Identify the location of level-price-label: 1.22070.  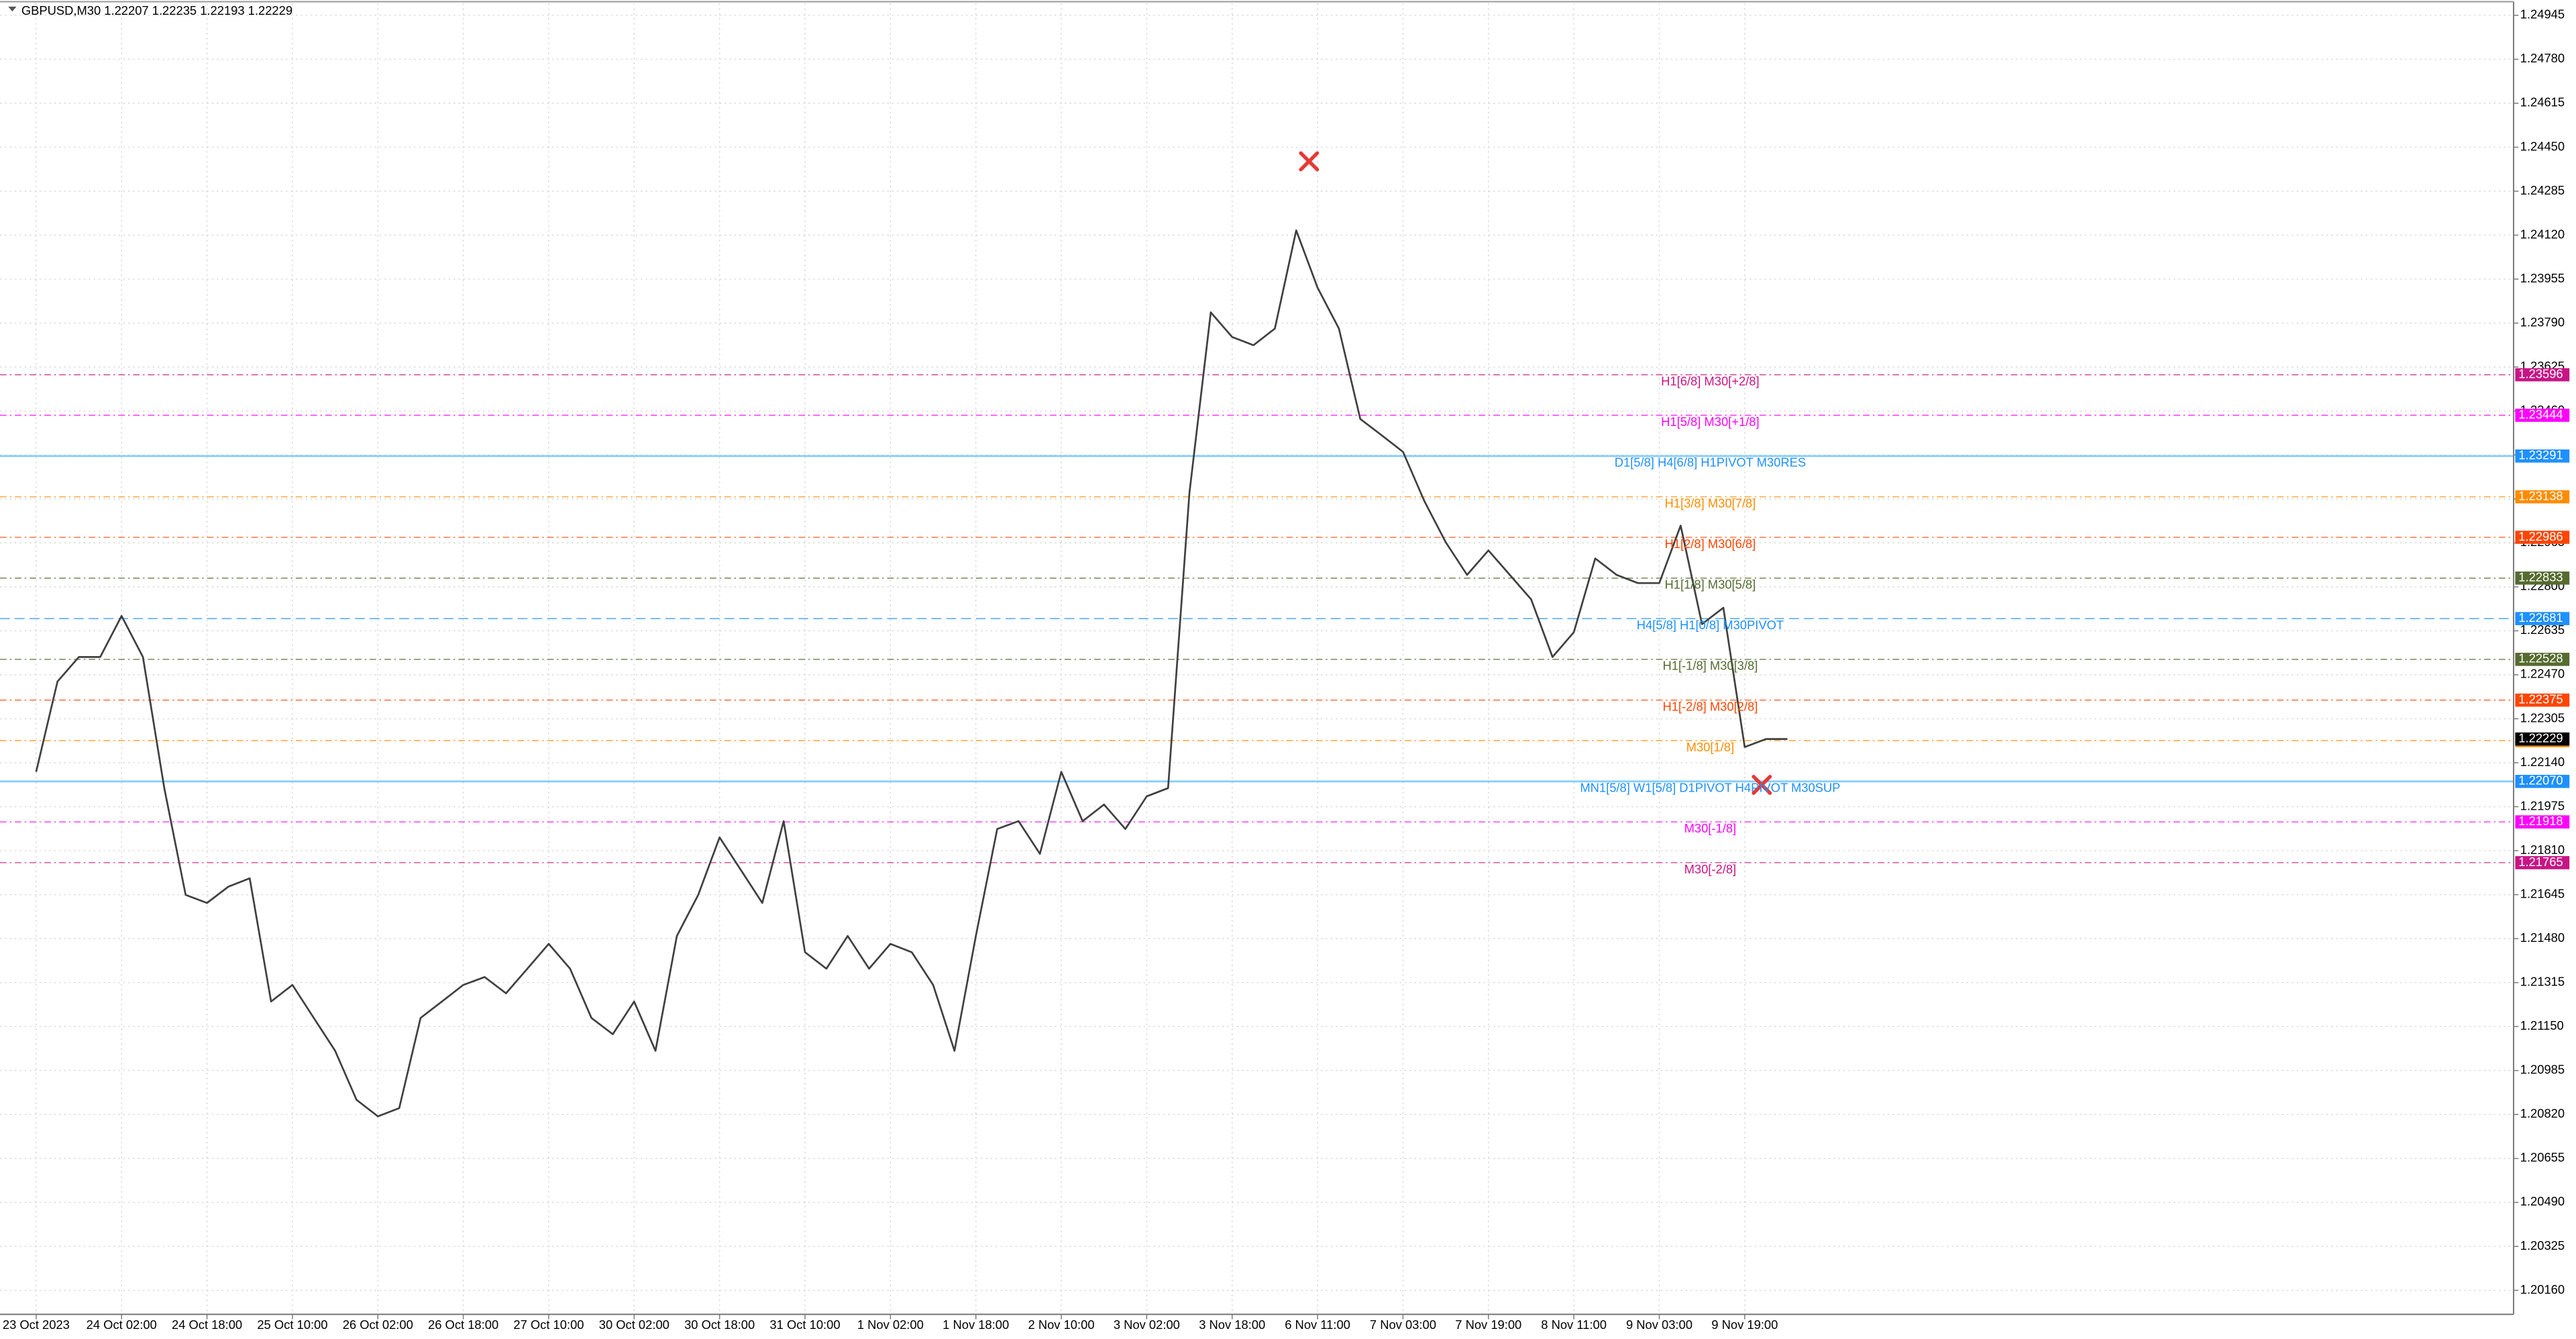
(2540, 780).